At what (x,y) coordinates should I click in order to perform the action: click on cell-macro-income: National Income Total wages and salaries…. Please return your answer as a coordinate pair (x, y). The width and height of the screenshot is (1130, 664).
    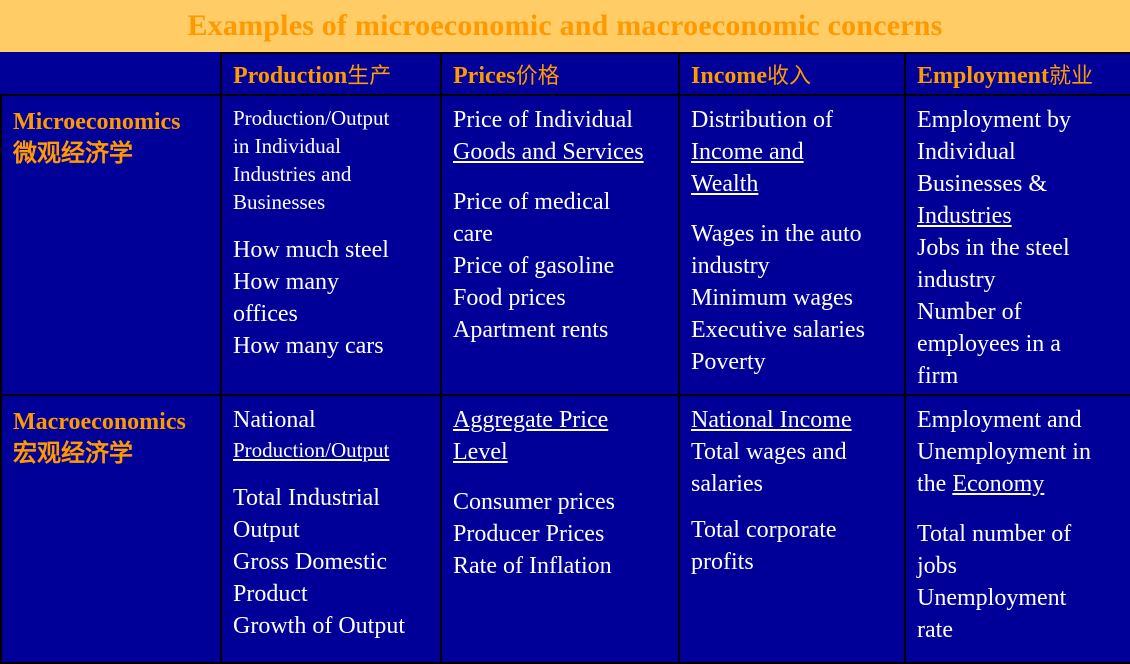
    Looking at the image, I should click on (792, 529).